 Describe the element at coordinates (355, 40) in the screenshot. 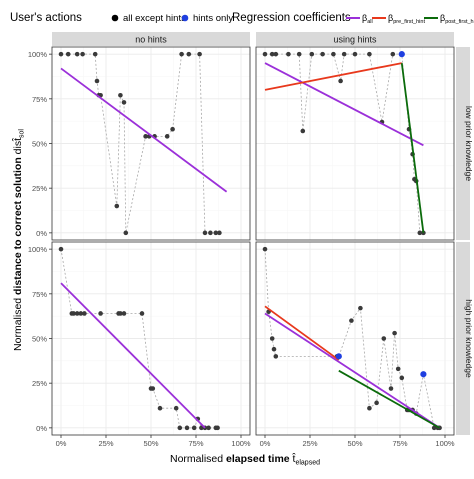

I see `strip-col-using-hints-label: using hints` at that location.